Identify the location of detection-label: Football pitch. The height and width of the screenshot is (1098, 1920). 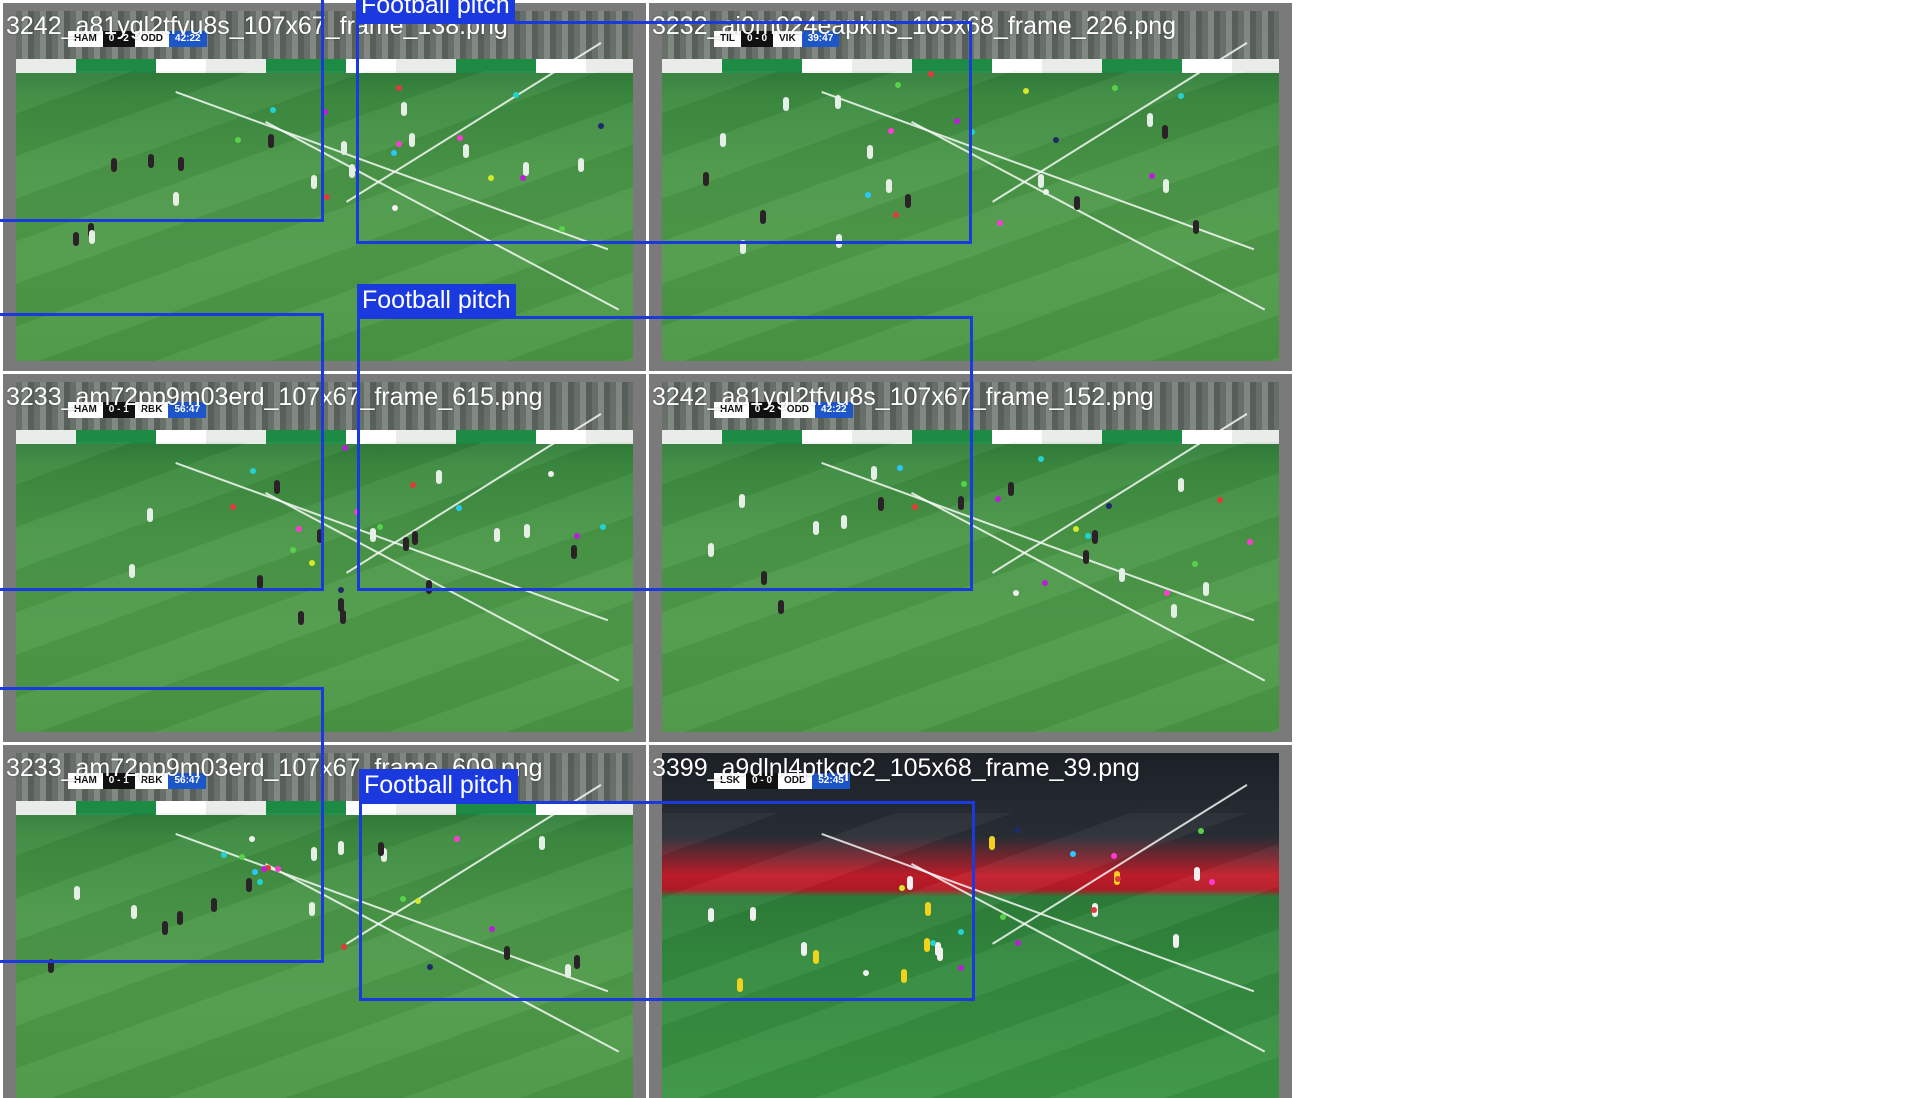
(436, 300).